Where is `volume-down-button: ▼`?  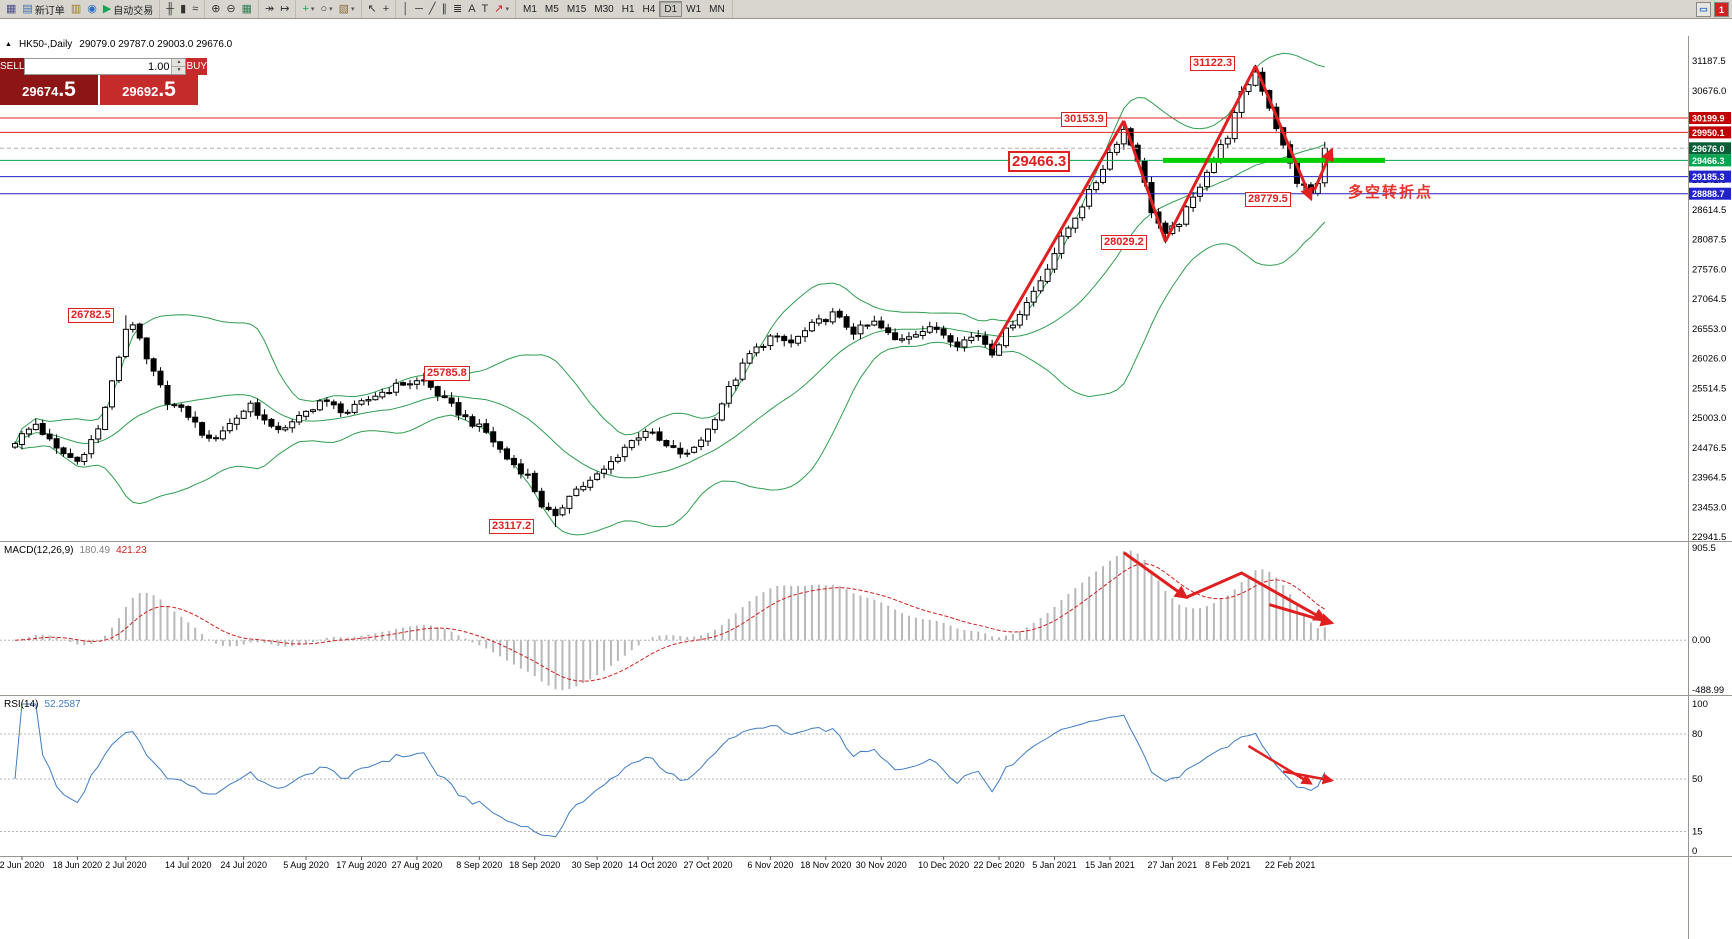
volume-down-button: ▼ is located at coordinates (179, 70).